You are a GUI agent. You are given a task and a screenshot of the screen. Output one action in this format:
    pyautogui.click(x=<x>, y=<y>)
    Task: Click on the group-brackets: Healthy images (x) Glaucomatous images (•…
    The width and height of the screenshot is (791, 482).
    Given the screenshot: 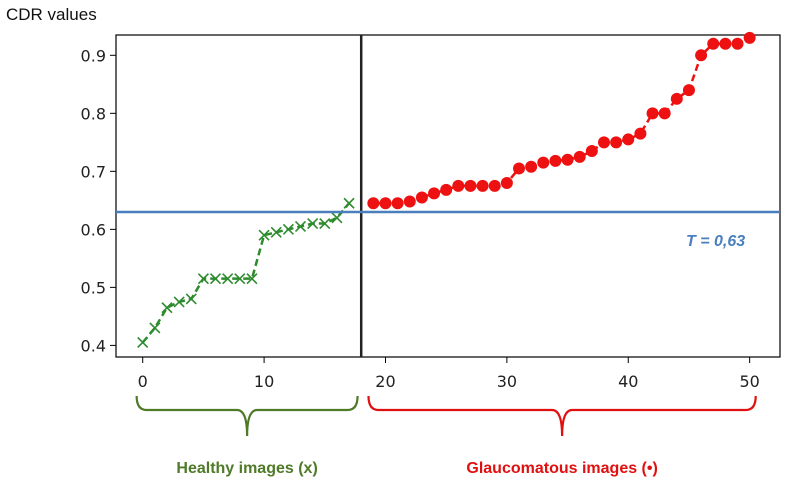 What is the action you would take?
    pyautogui.click(x=446, y=436)
    